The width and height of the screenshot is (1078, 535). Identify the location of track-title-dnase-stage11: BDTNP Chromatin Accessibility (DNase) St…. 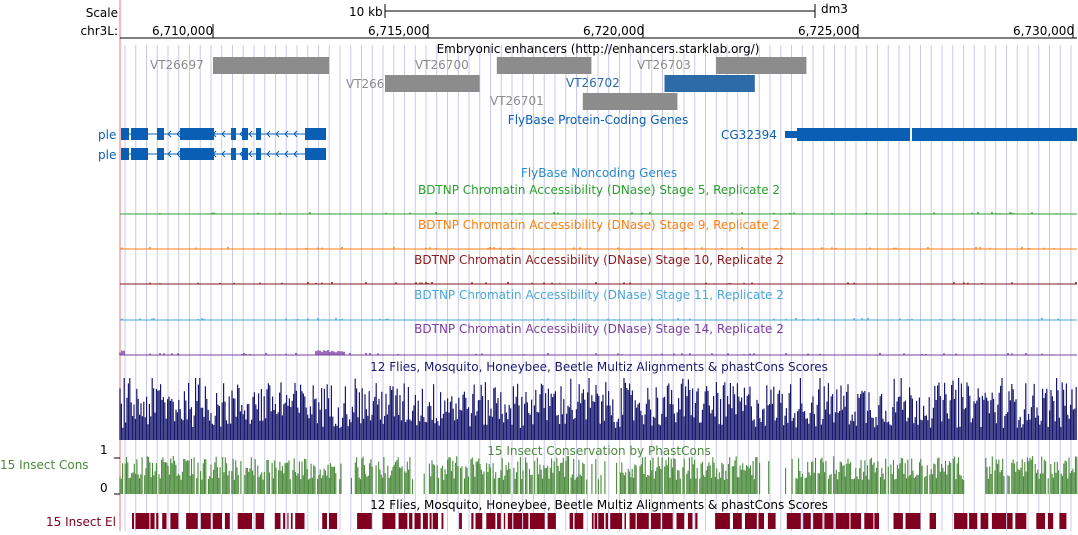
(599, 295).